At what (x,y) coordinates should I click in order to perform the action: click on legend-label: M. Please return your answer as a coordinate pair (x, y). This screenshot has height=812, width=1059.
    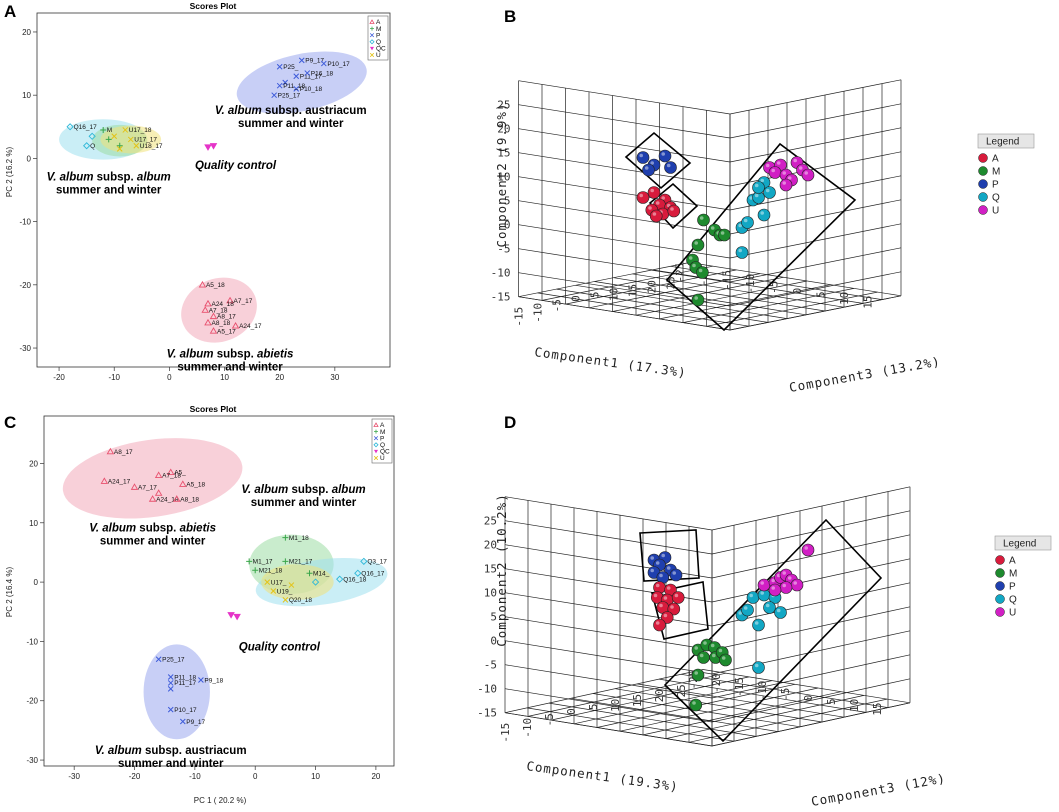
    Looking at the image, I should click on (996, 172).